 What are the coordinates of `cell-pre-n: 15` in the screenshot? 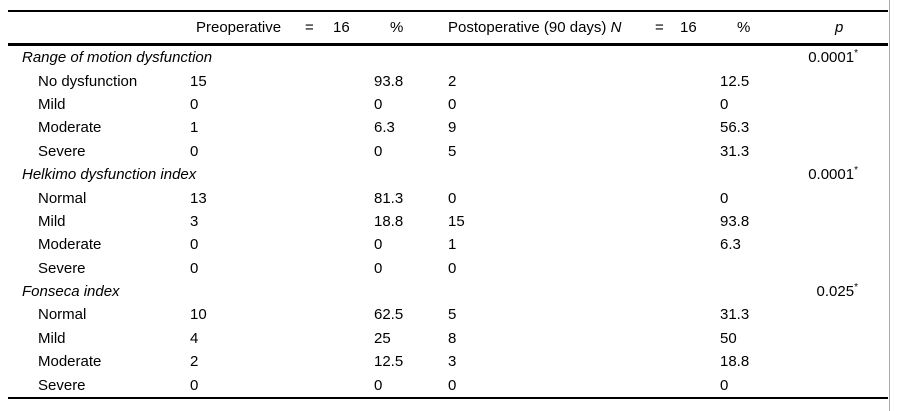 It's located at (198, 81).